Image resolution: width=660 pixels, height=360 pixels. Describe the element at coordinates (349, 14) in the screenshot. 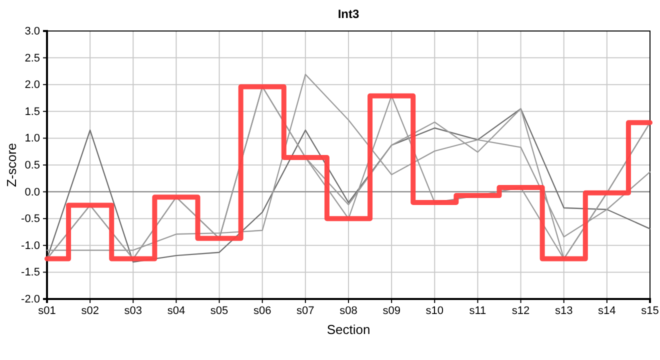

I see `chart-title: Int3` at that location.